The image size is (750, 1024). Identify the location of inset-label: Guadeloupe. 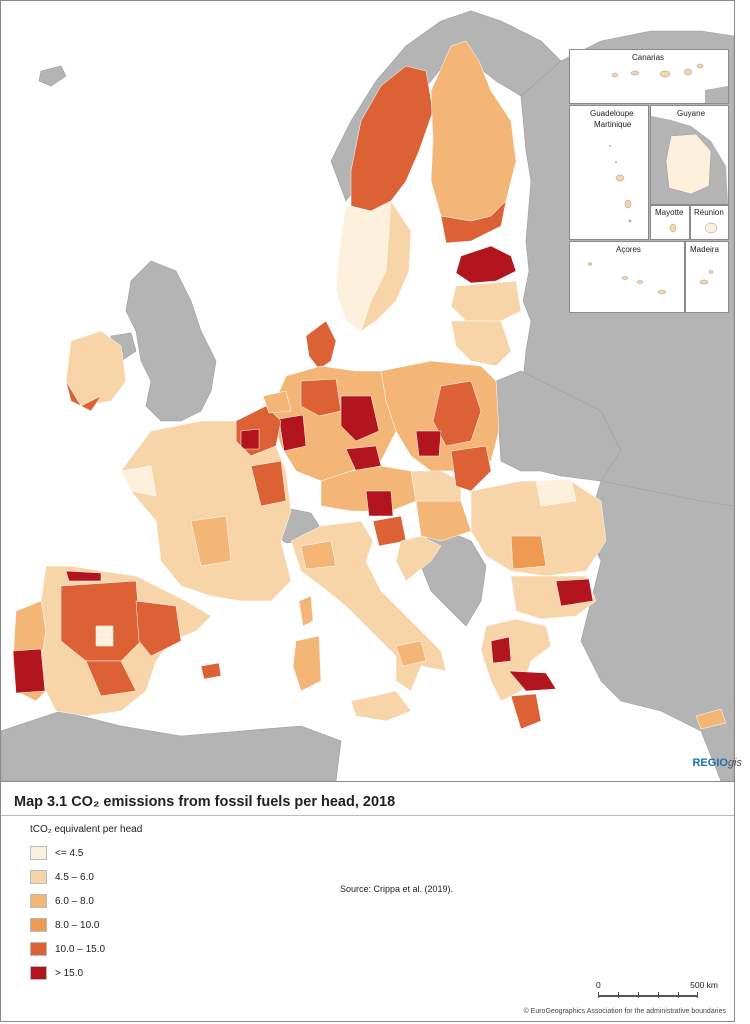
(612, 113).